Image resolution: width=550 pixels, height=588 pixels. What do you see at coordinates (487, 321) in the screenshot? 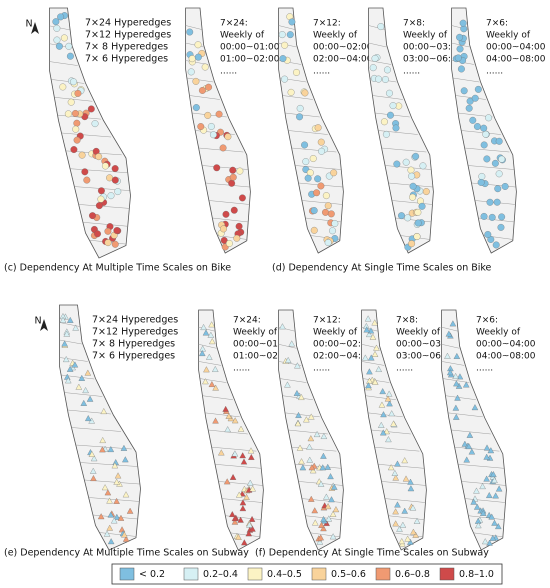
I see `map-label: 7×6:` at bounding box center [487, 321].